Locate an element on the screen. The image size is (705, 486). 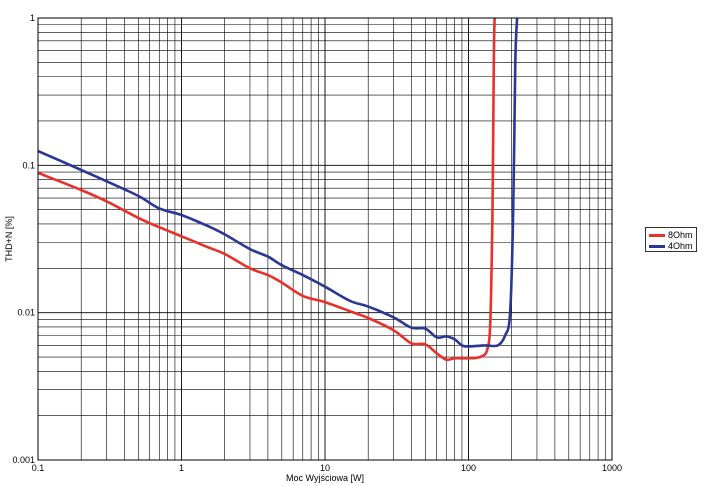
x-axis-label: Moc Wyjściowa [W] is located at coordinates (325, 478).